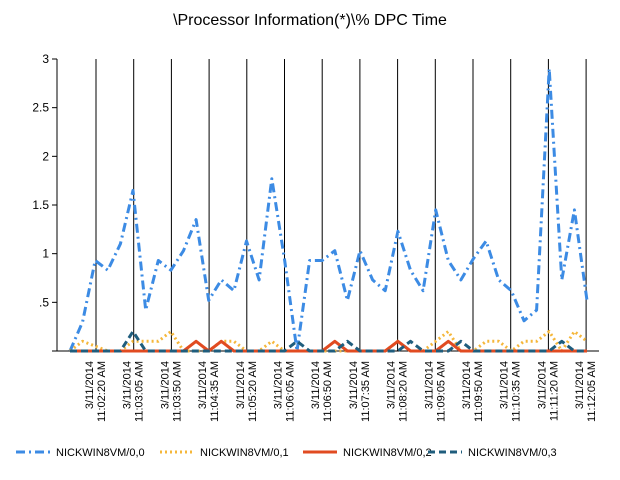  I want to click on x-tick-time: 11:04:35 AM, so click(215, 391).